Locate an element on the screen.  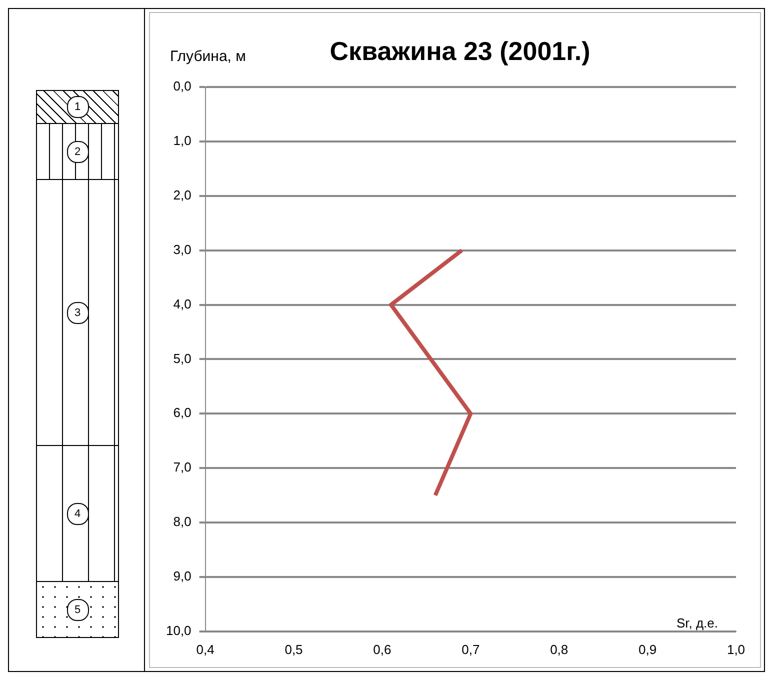
y-tick-label: 6,0 is located at coordinates (182, 412).